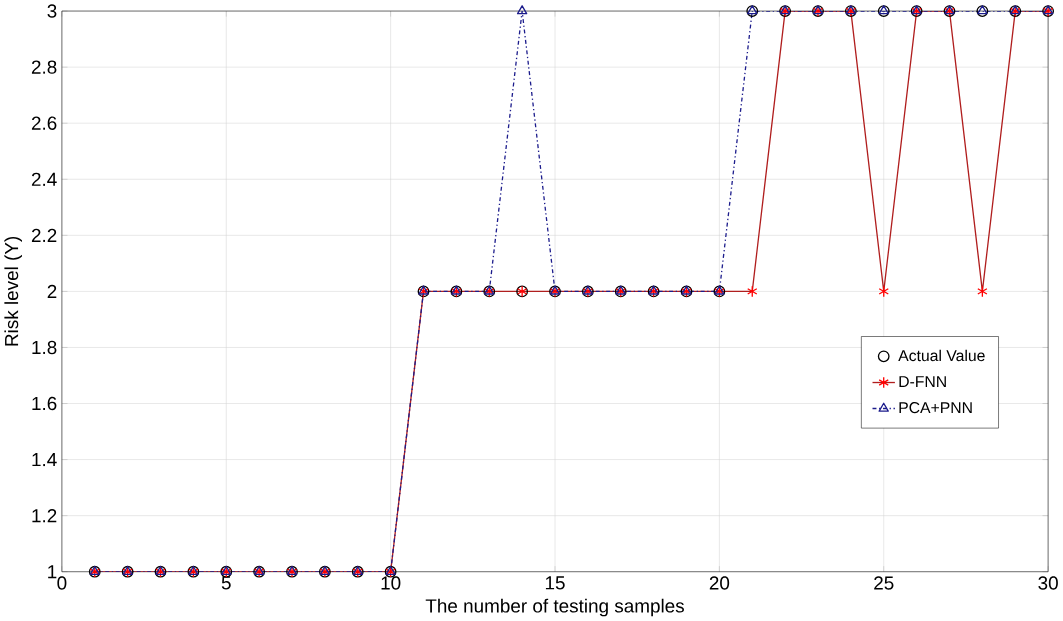  I want to click on legend-label: Actual Value, so click(941, 355).